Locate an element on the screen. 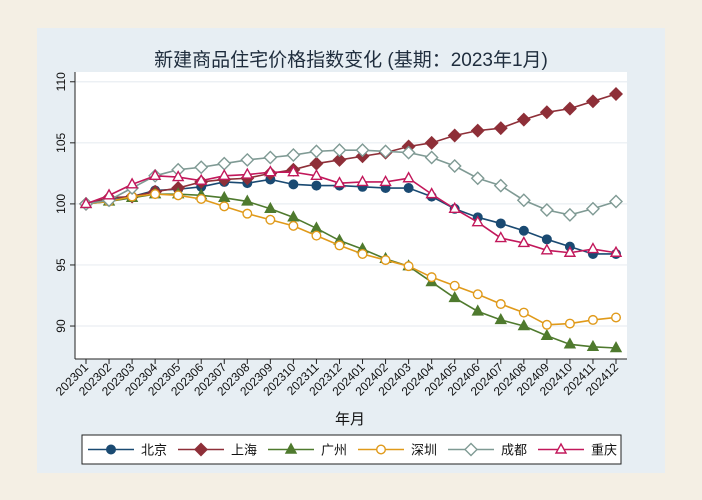  y-tick-label: 95 is located at coordinates (61, 265).